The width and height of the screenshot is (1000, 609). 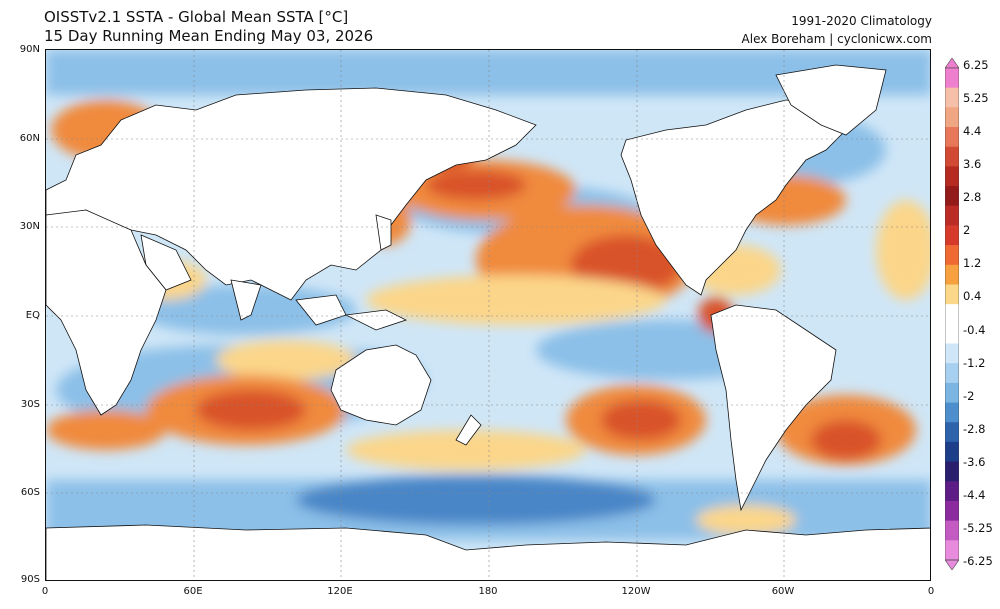 I want to click on title-line-1: OISSTv2.1 SSTA - Global Mean SSTA [°C], so click(x=196, y=17).